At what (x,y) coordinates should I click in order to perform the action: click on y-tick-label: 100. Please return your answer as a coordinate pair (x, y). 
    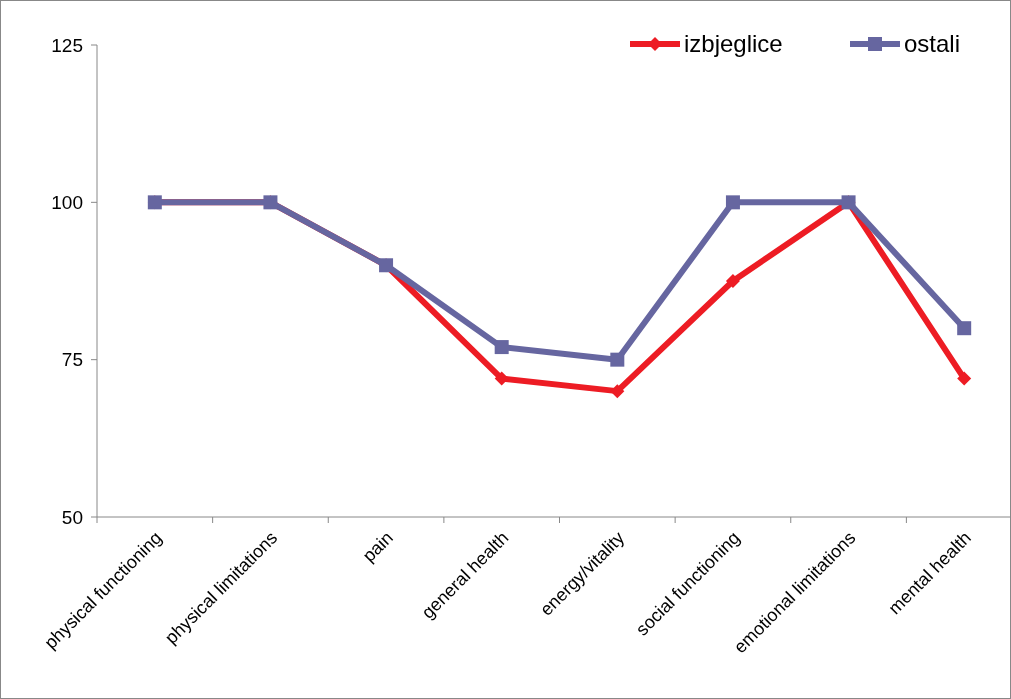
    Looking at the image, I should click on (67, 202).